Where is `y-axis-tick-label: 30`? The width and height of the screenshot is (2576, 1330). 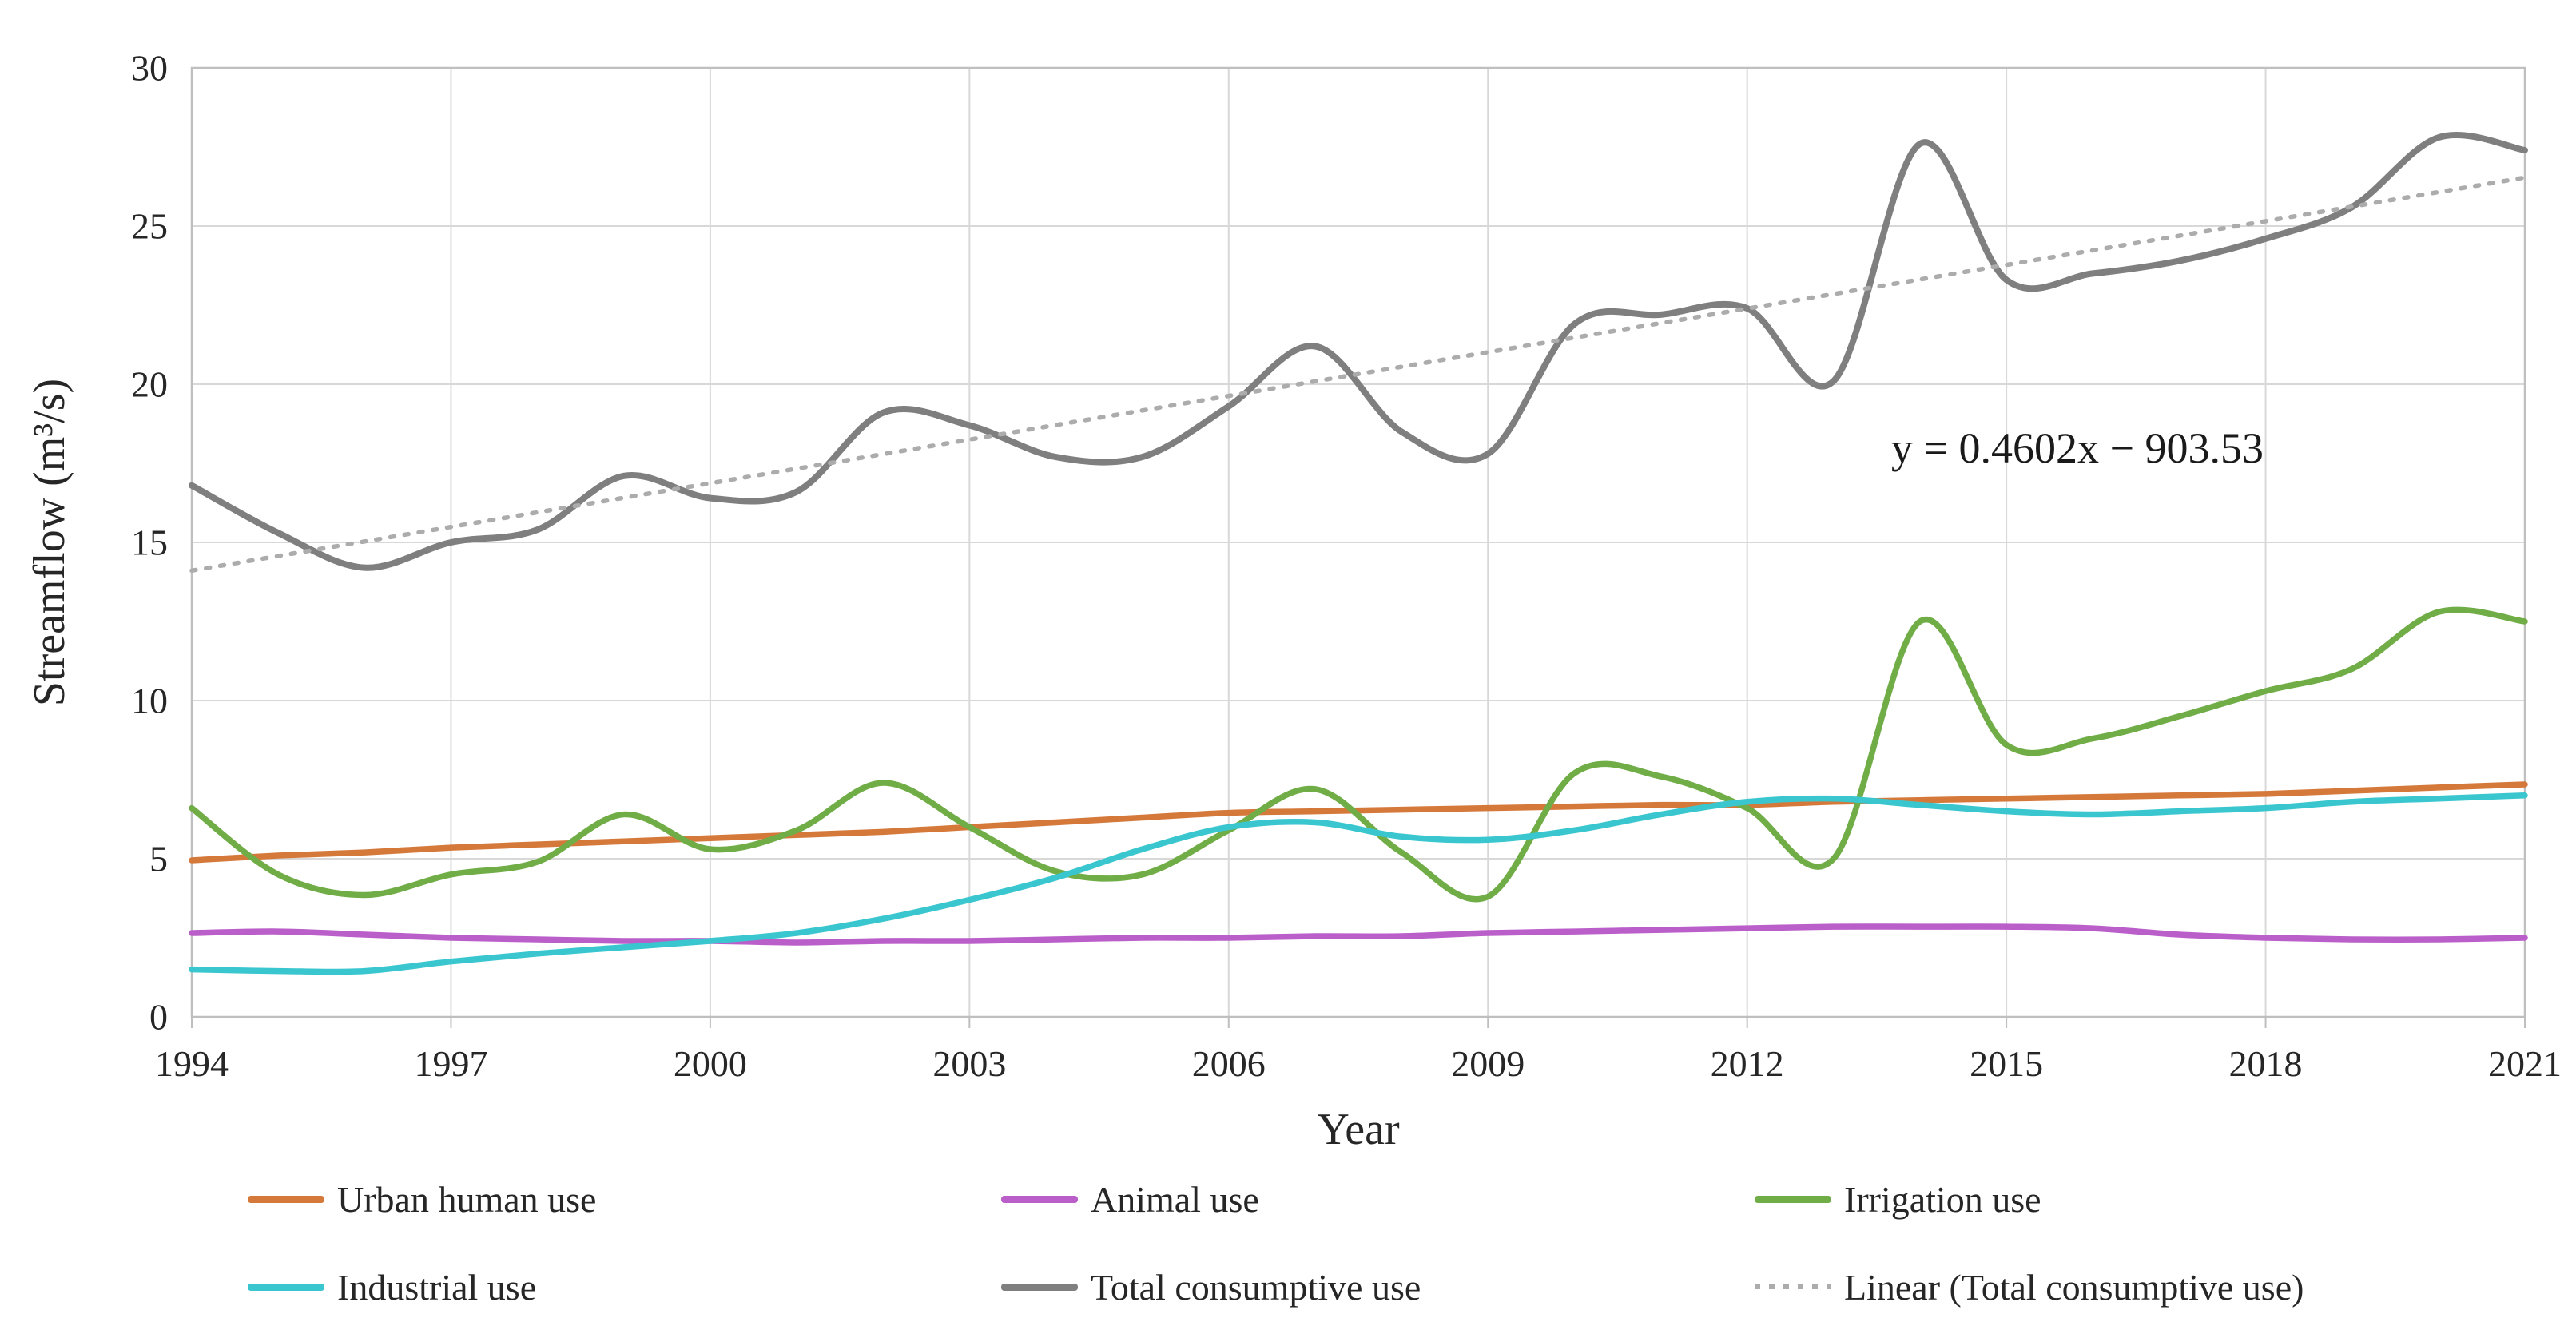
y-axis-tick-label: 30 is located at coordinates (149, 68).